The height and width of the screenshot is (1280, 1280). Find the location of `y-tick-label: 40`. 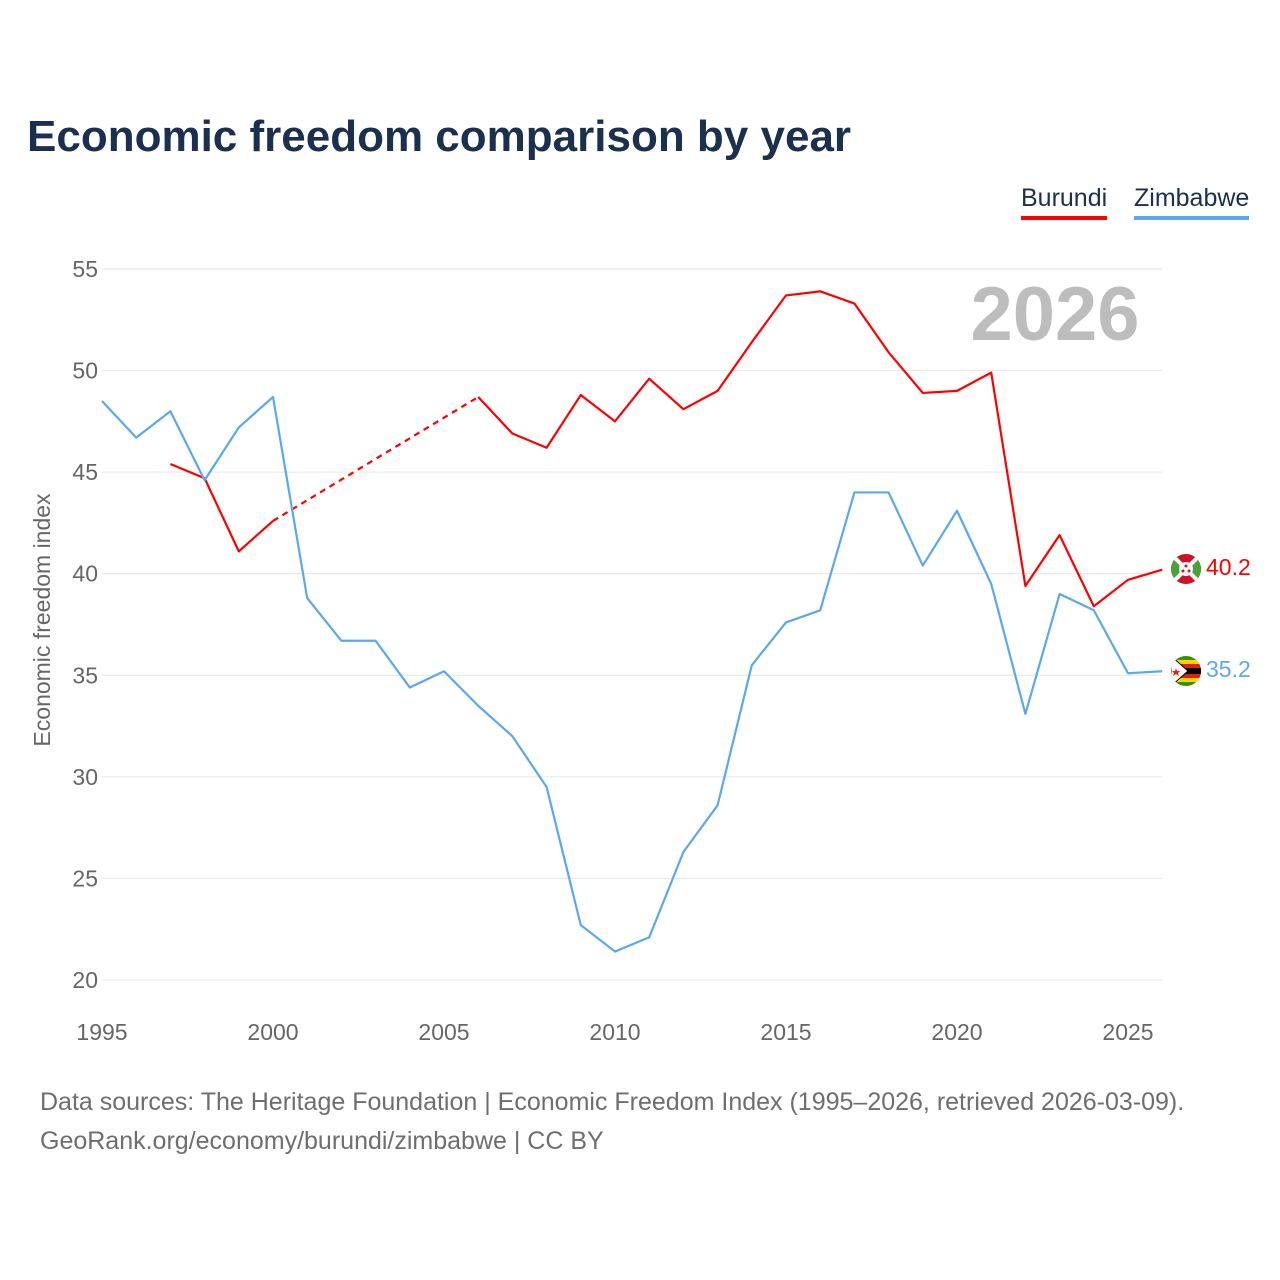

y-tick-label: 40 is located at coordinates (85, 574).